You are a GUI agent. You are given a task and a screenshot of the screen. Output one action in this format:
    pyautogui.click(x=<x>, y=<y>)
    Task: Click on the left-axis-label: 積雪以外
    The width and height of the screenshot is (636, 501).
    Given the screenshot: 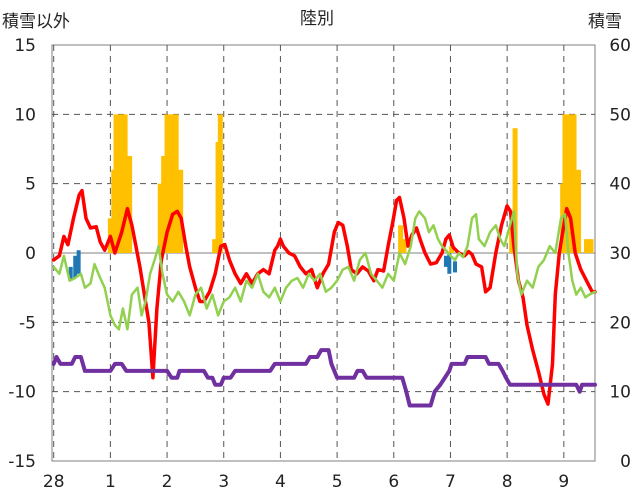 What is the action you would take?
    pyautogui.click(x=36, y=22)
    